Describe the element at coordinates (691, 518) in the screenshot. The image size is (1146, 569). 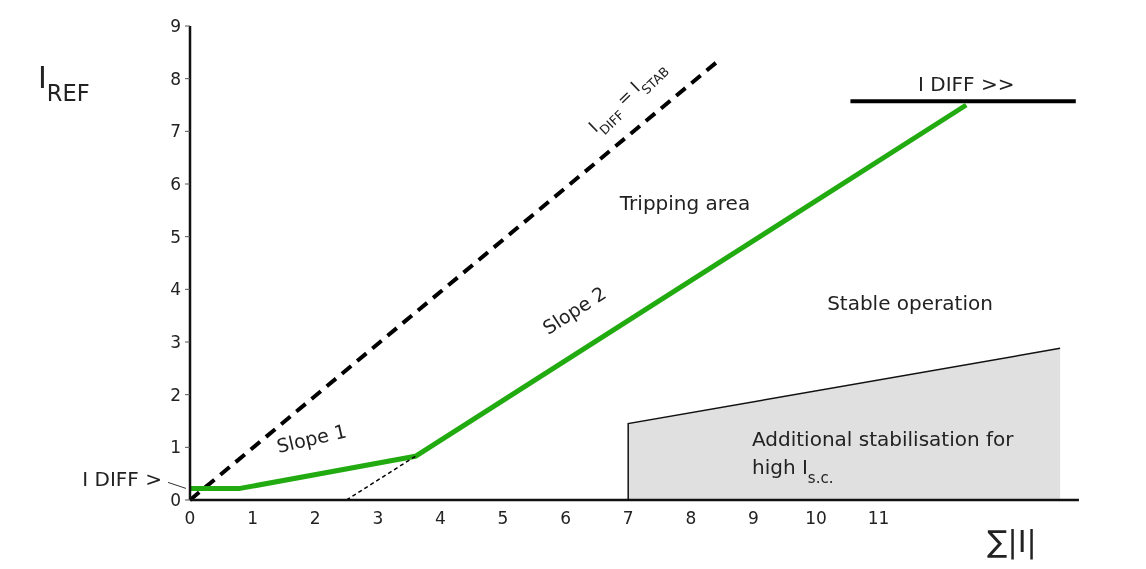
I see `x-tick-label: 8` at that location.